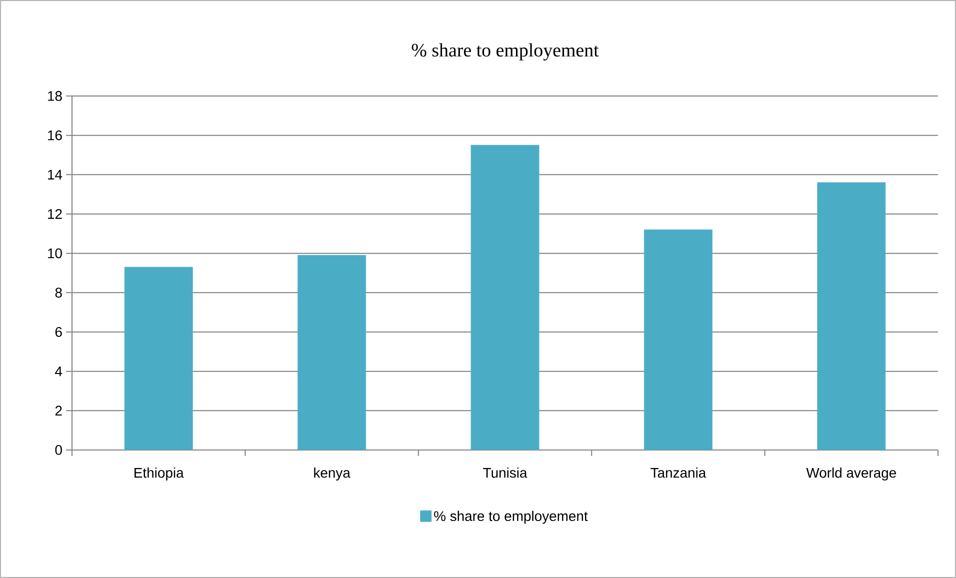 The width and height of the screenshot is (956, 578). What do you see at coordinates (511, 517) in the screenshot?
I see `legend-label: % share to employement` at bounding box center [511, 517].